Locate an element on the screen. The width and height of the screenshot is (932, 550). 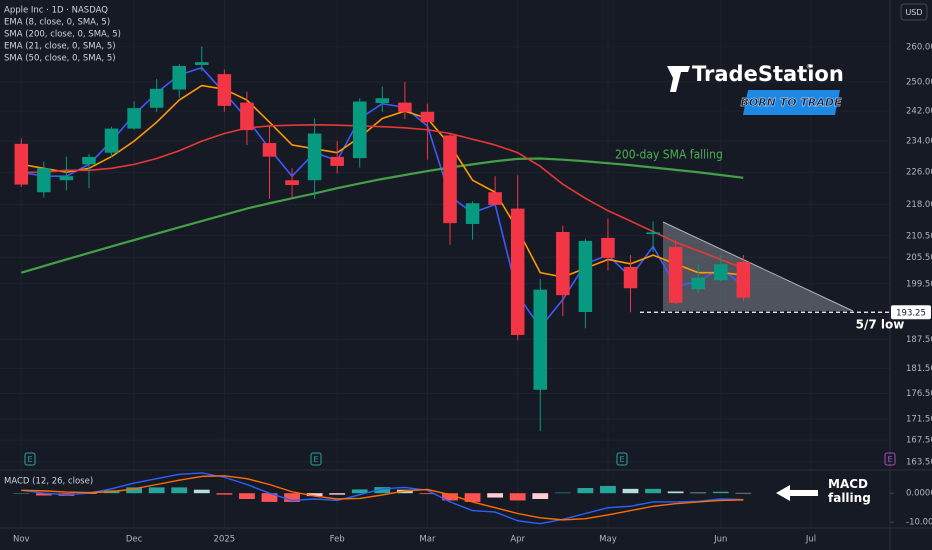
annotation-arrow is located at coordinates (797, 493).